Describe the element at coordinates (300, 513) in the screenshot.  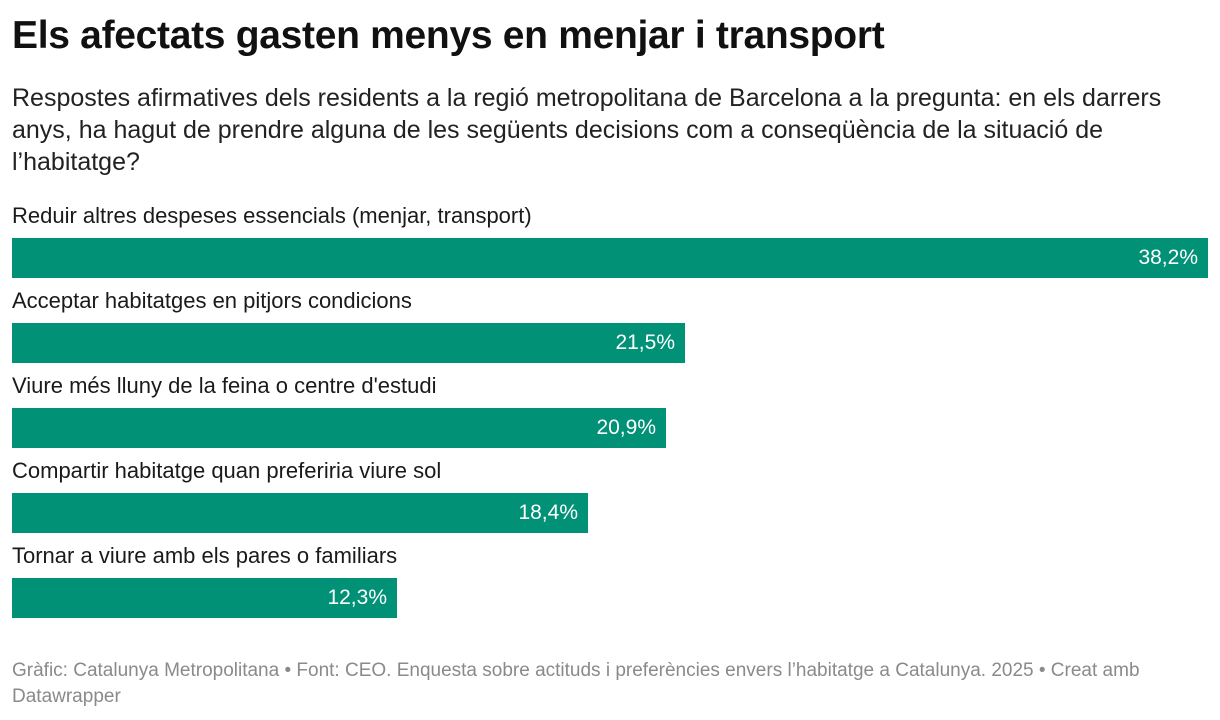
I see `bar: 18,4%` at that location.